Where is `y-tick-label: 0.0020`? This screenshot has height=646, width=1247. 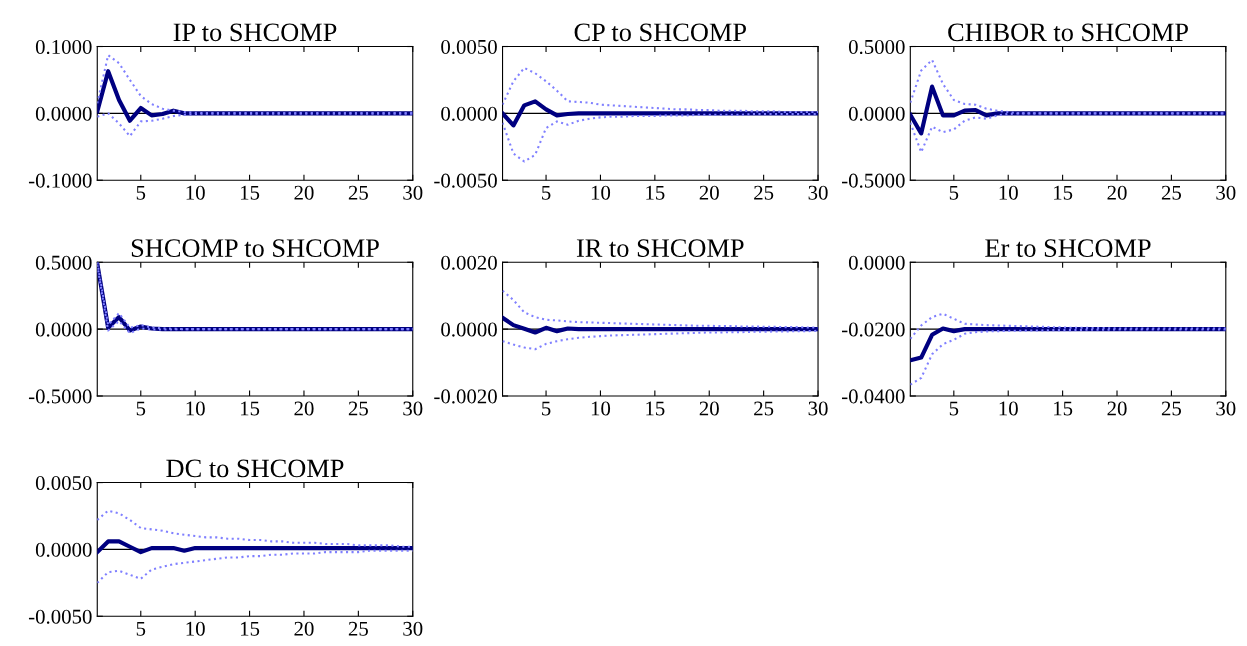 y-tick-label: 0.0020 is located at coordinates (469, 262).